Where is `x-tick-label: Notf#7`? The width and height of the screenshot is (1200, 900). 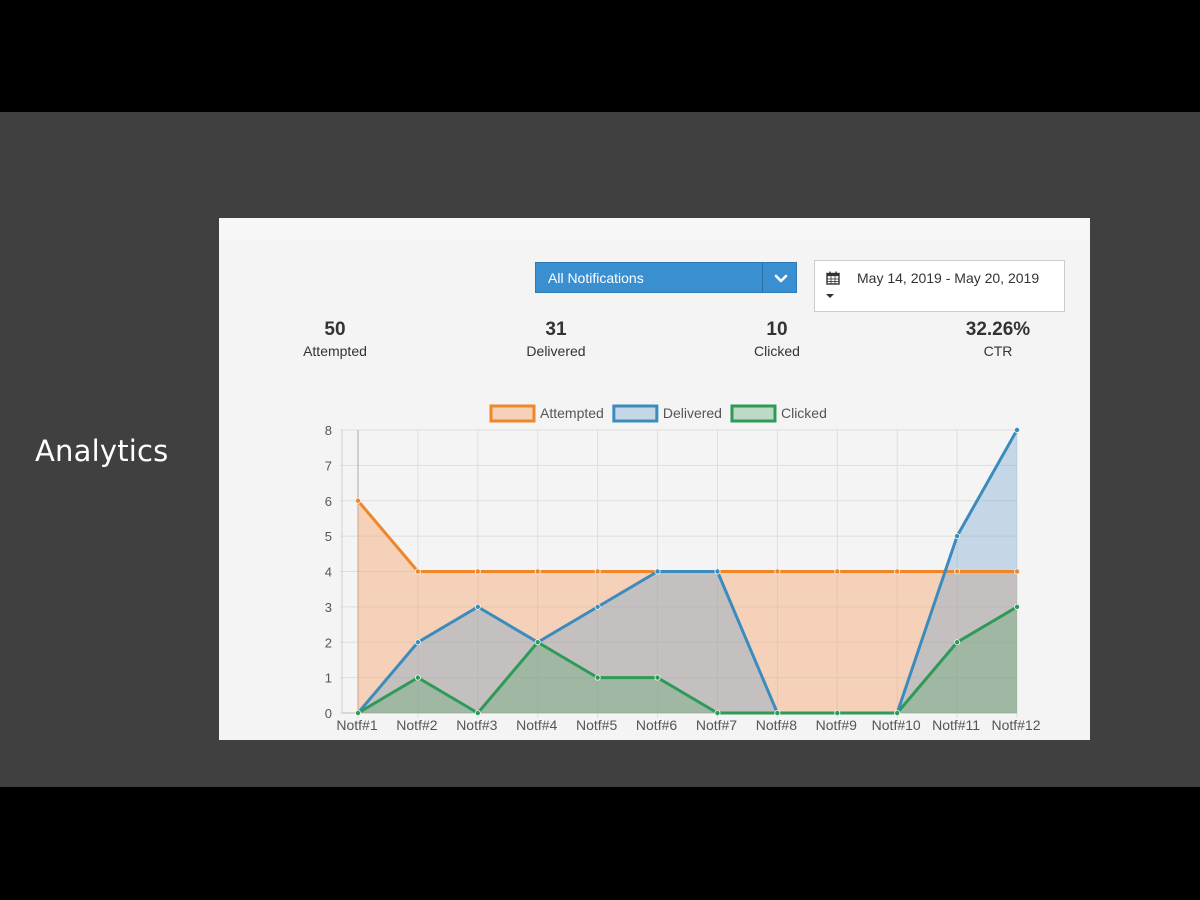
x-tick-label: Notf#7 is located at coordinates (716, 725).